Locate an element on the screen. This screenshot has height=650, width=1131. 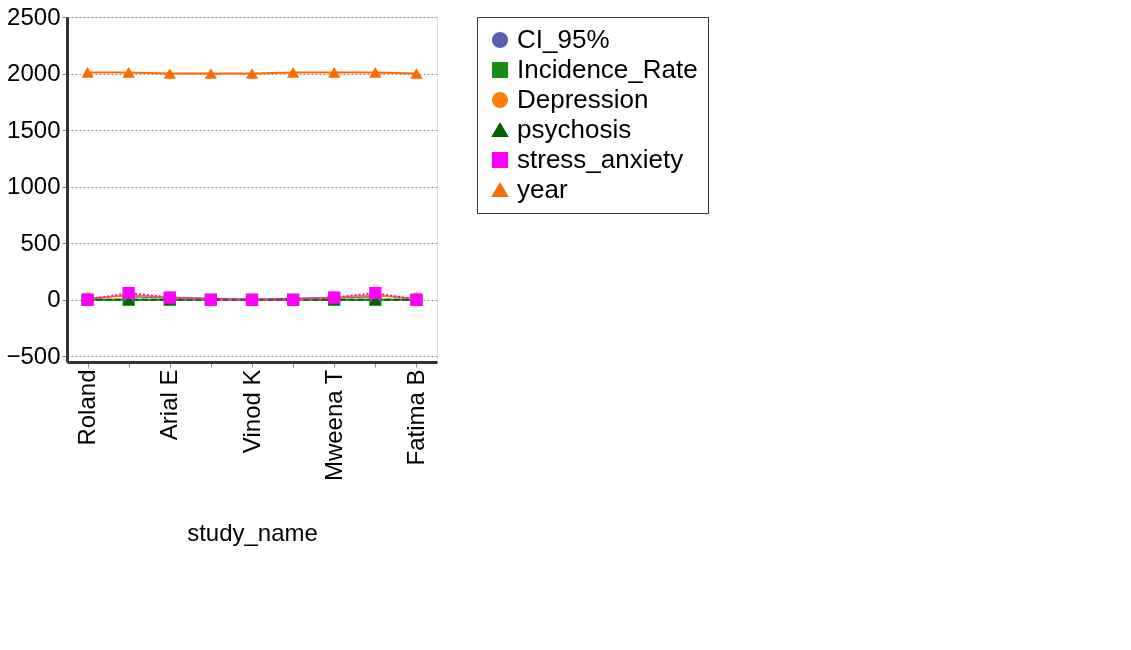
y-tick-label: −500 is located at coordinates (33, 355).